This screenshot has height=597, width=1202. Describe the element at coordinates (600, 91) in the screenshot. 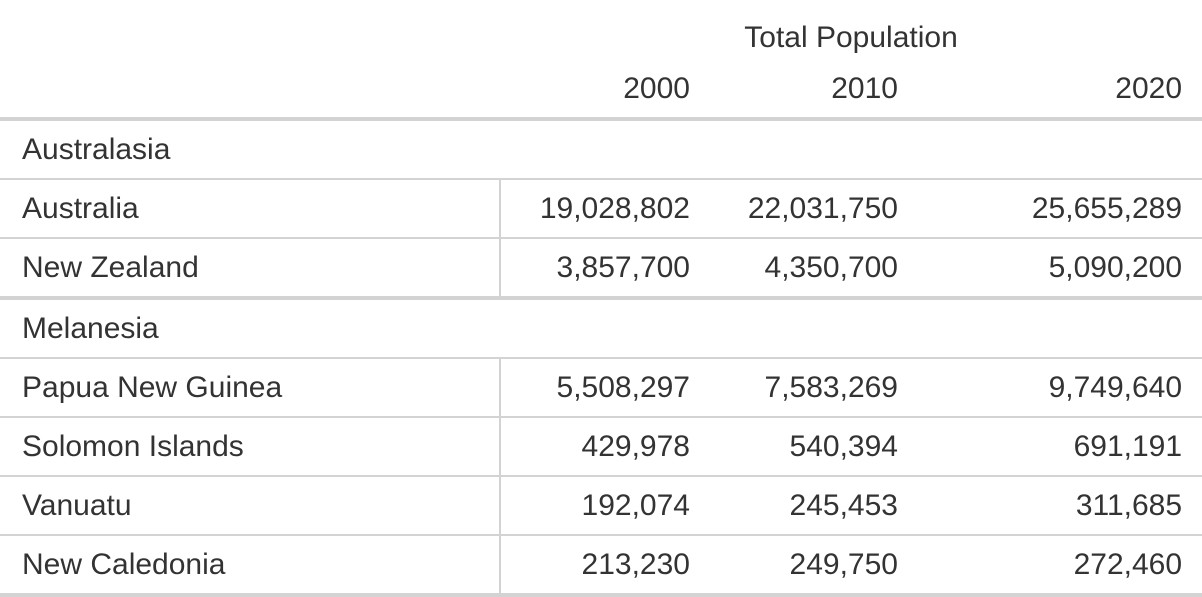

I see `column-header: 2000` at that location.